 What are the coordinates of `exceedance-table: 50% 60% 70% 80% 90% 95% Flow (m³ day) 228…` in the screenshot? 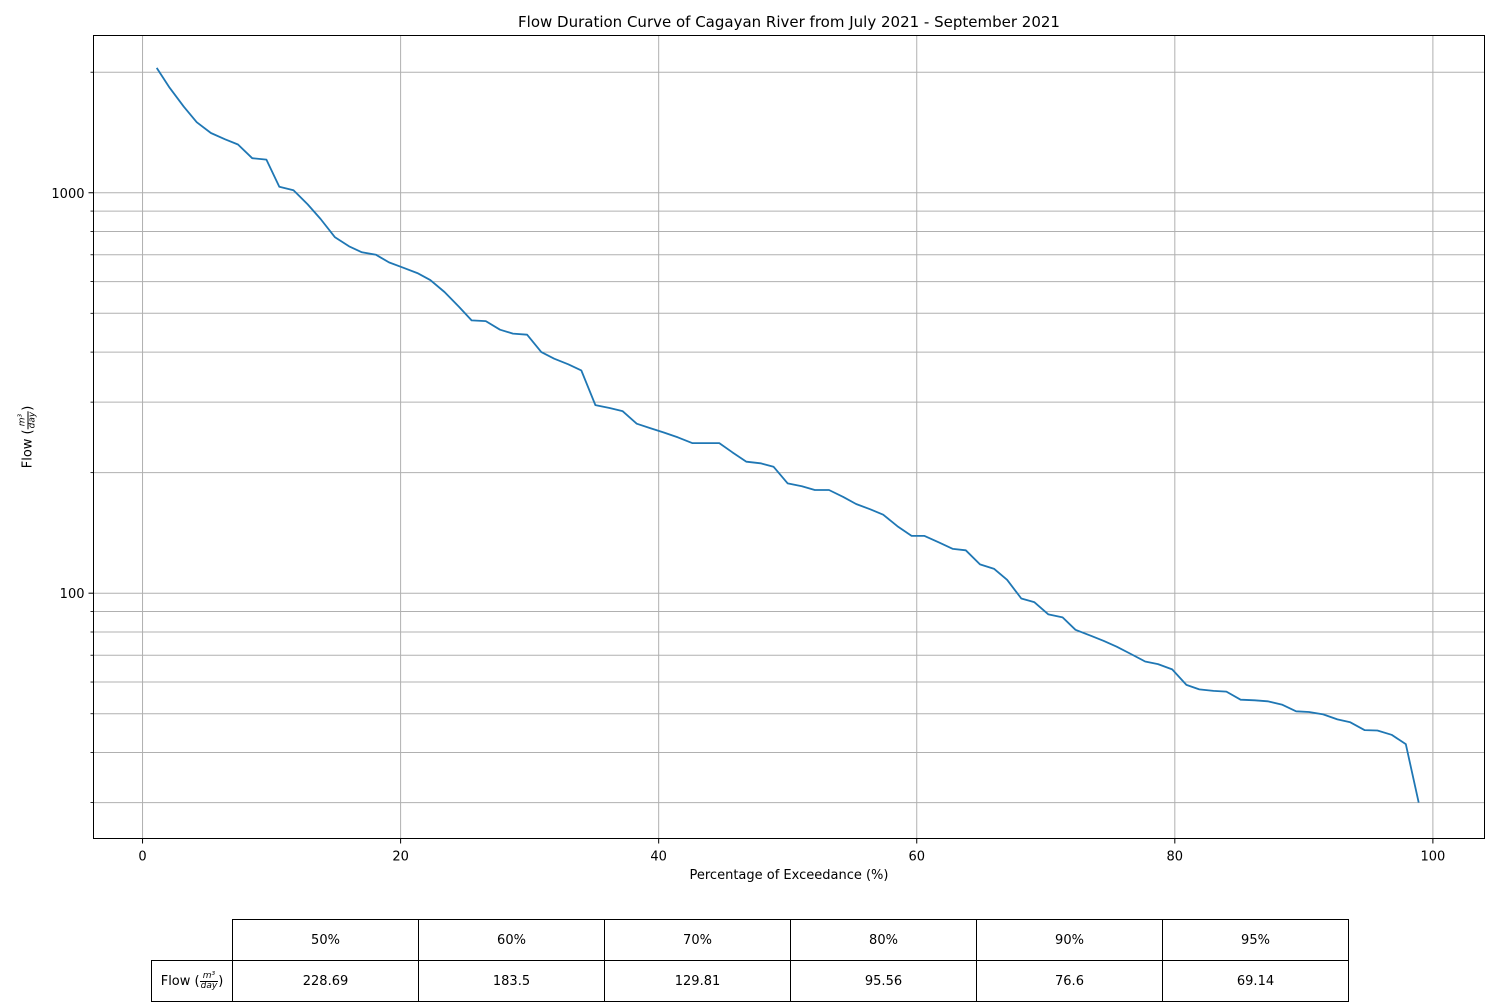 It's located at (750, 960).